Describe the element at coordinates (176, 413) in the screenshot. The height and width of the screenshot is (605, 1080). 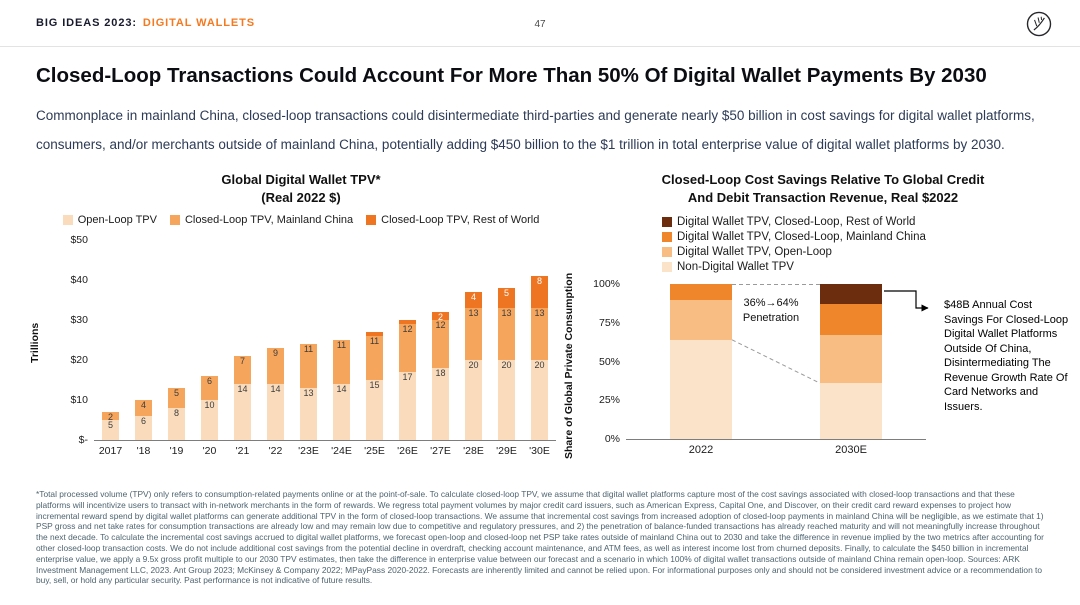
I see `bar-value-label: 8` at that location.